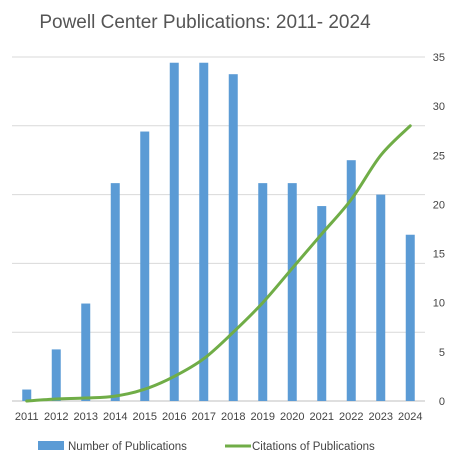 The image size is (450, 470). Describe the element at coordinates (56, 375) in the screenshot. I see `bar-2012` at that location.